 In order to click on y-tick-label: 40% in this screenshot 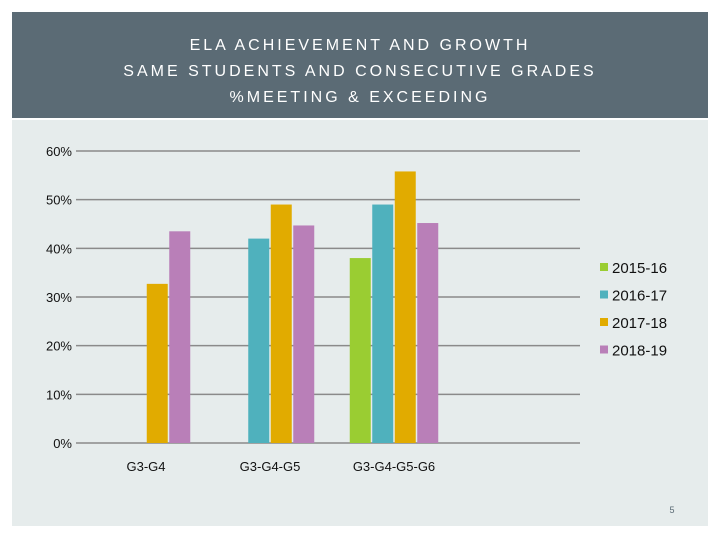, I will do `click(59, 248)`.